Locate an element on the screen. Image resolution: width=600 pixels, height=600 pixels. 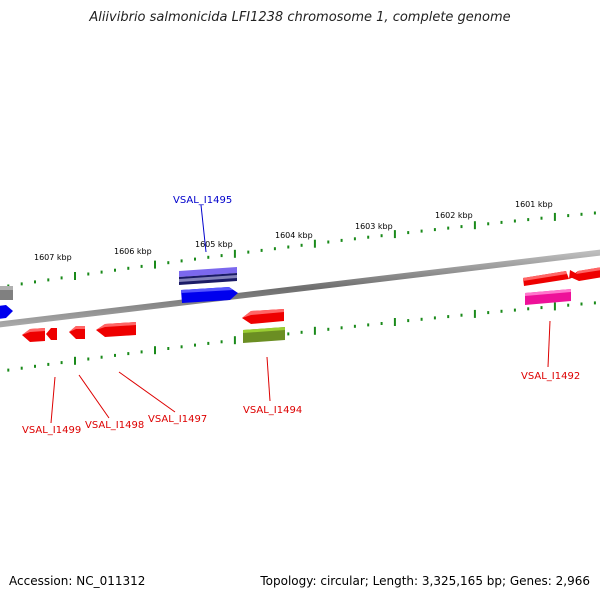
gene-label-vsal-i1494: VSAL_I1494 is located at coordinates (272, 410).